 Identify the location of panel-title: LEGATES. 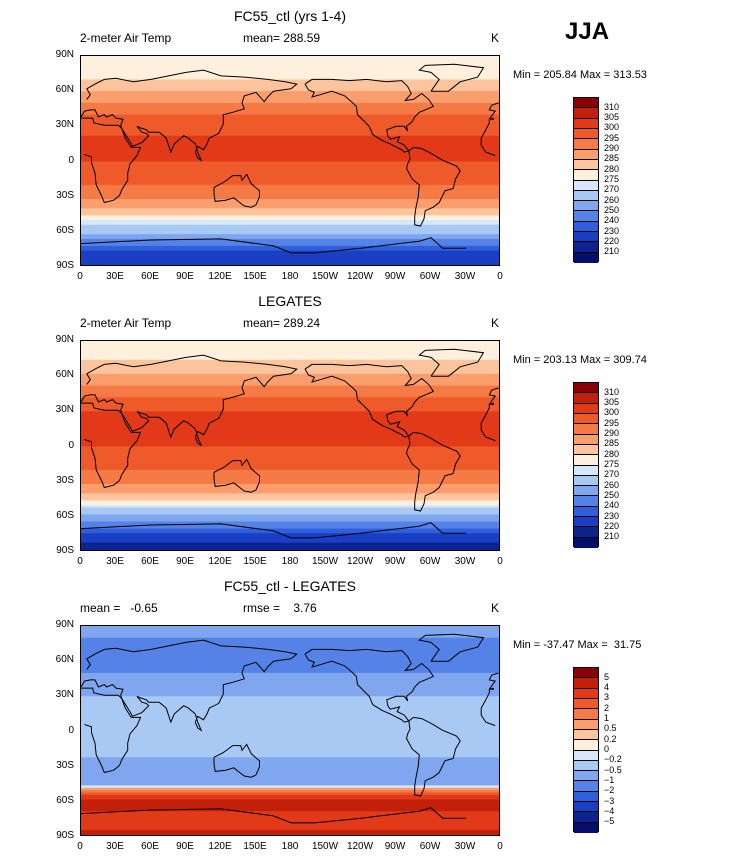
(290, 301).